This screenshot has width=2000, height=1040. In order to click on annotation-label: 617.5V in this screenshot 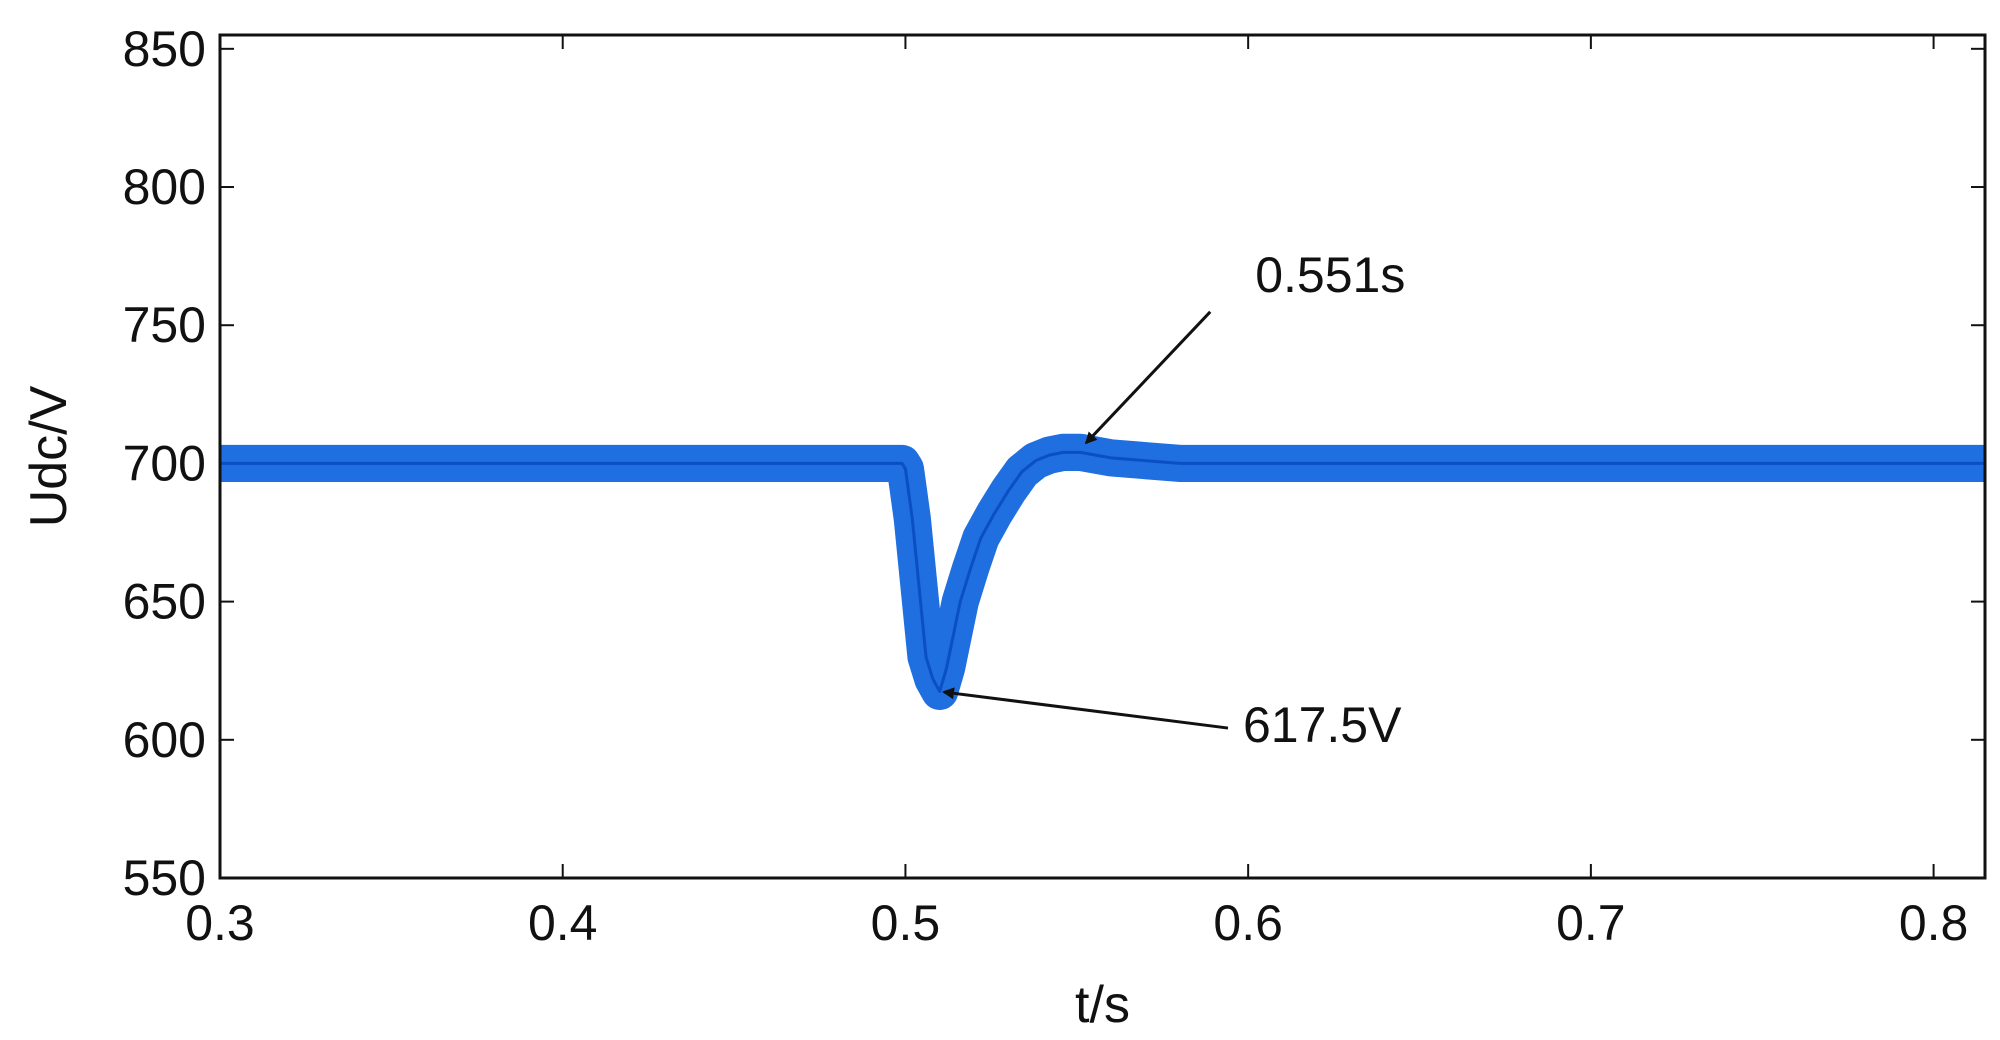, I will do `click(1322, 725)`.